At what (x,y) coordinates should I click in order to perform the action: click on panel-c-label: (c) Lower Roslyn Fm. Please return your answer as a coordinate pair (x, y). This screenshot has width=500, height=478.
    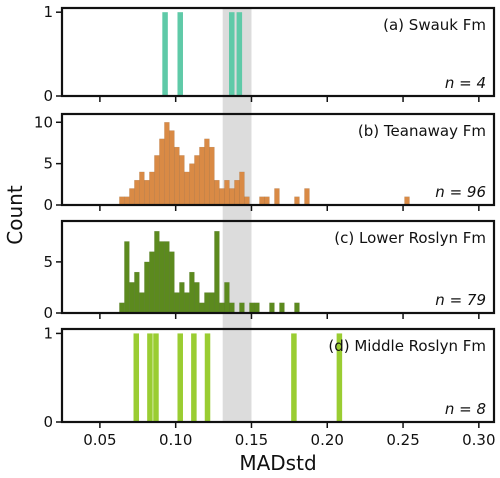
    Looking at the image, I should click on (410, 238).